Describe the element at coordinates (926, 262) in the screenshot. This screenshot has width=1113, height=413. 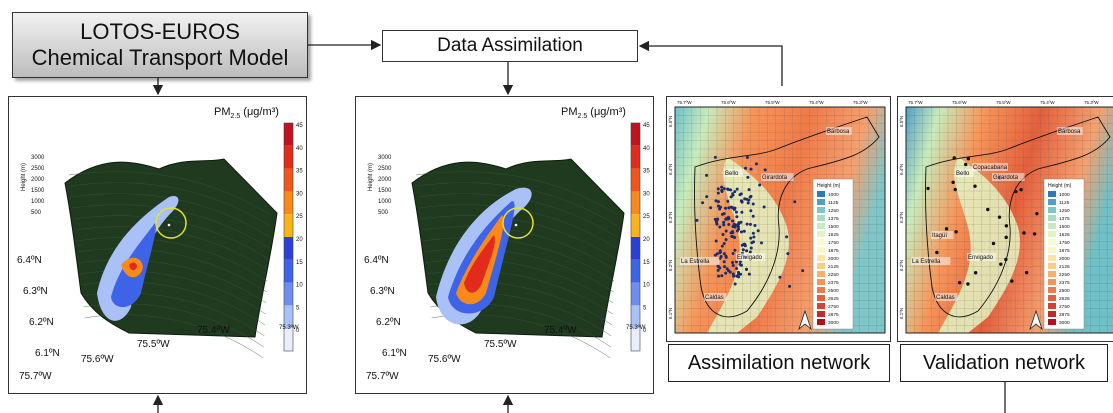
I see `place-label: La Estrella` at that location.